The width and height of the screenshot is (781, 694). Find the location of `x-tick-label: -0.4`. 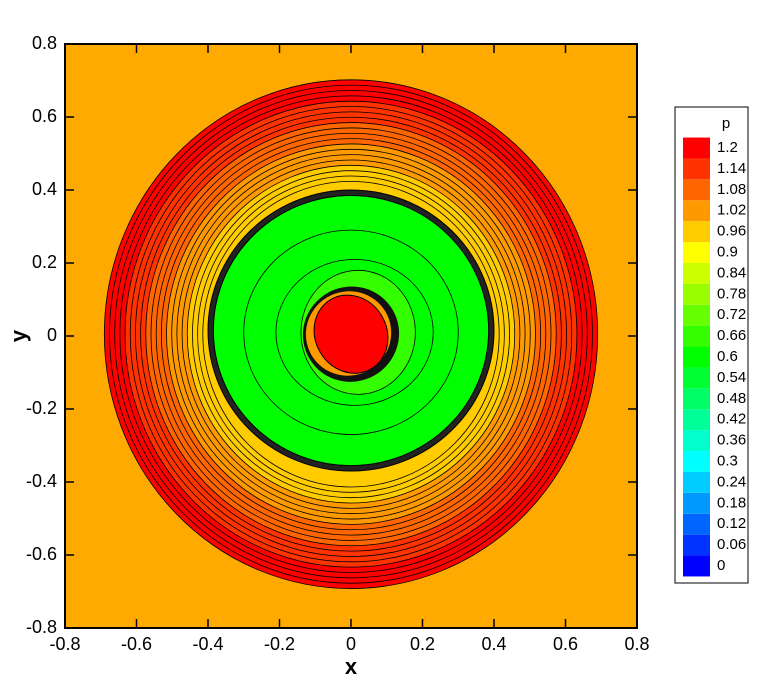

x-tick-label: -0.4 is located at coordinates (207, 644).